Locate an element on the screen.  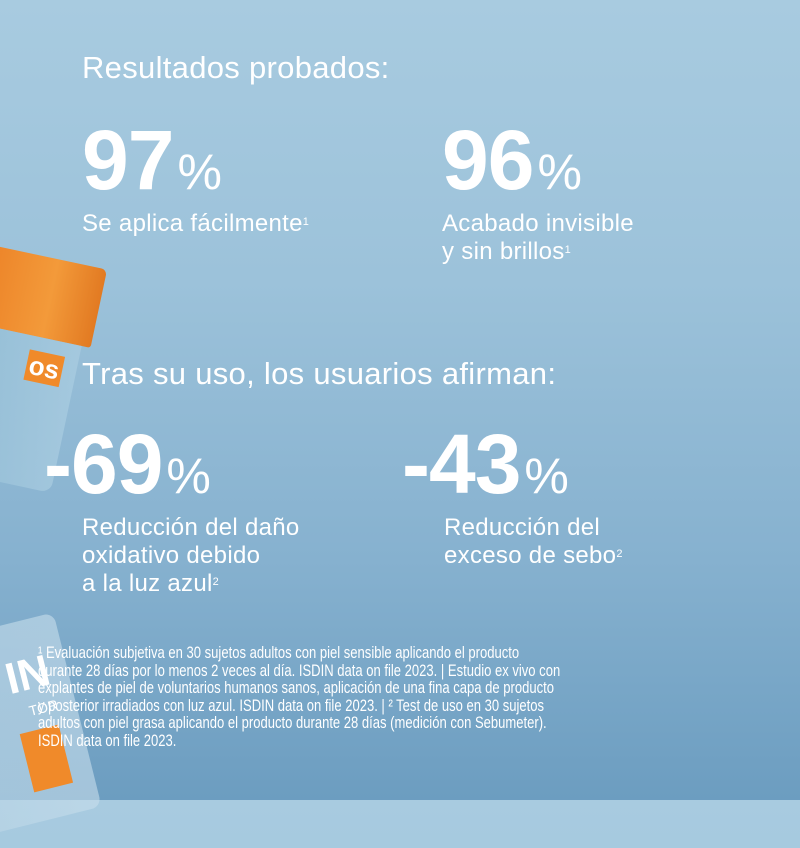
stat-sebum-reduction: -43% Reducción del exceso de sebo2 is located at coordinates (512, 496).